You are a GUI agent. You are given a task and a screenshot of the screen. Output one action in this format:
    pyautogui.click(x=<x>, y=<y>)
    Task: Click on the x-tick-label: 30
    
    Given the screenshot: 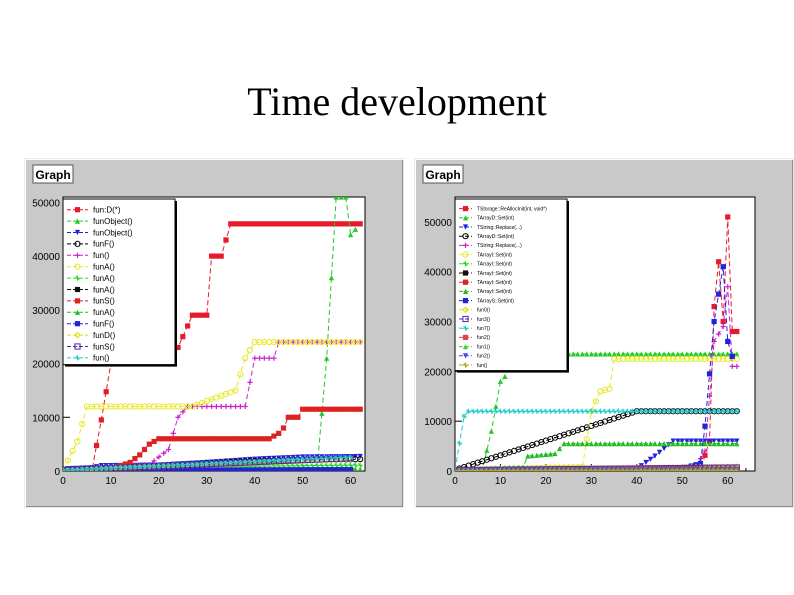 What is the action you would take?
    pyautogui.click(x=592, y=481)
    